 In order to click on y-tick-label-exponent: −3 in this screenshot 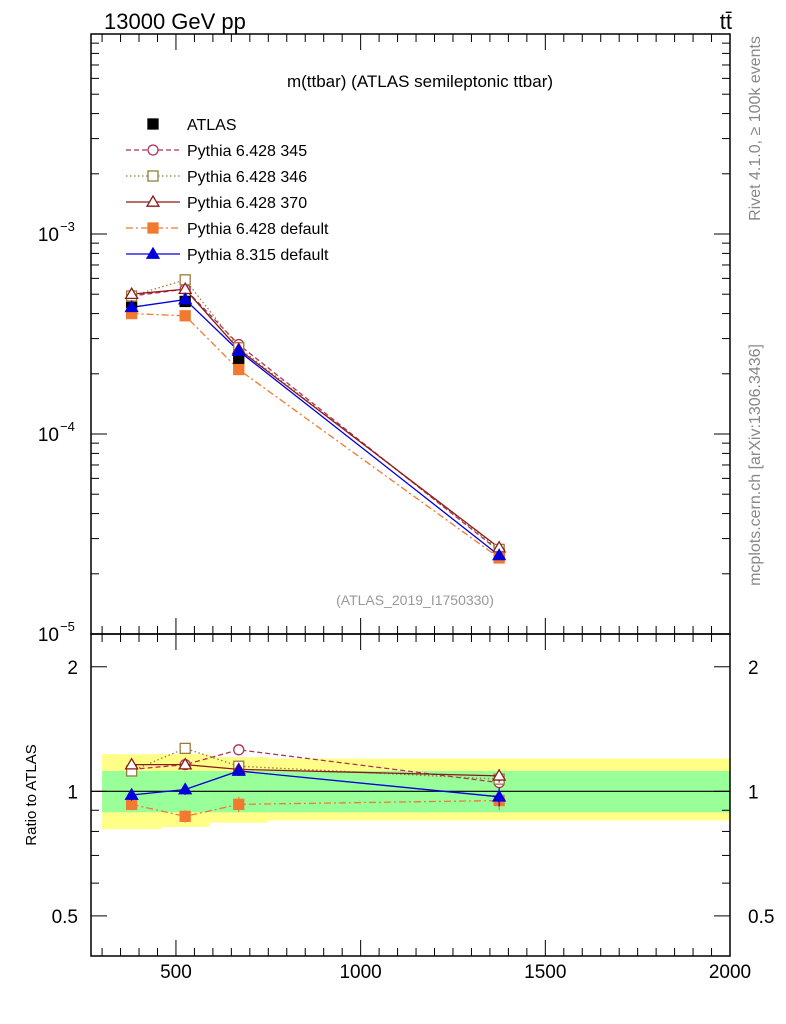, I will do `click(67, 226)`.